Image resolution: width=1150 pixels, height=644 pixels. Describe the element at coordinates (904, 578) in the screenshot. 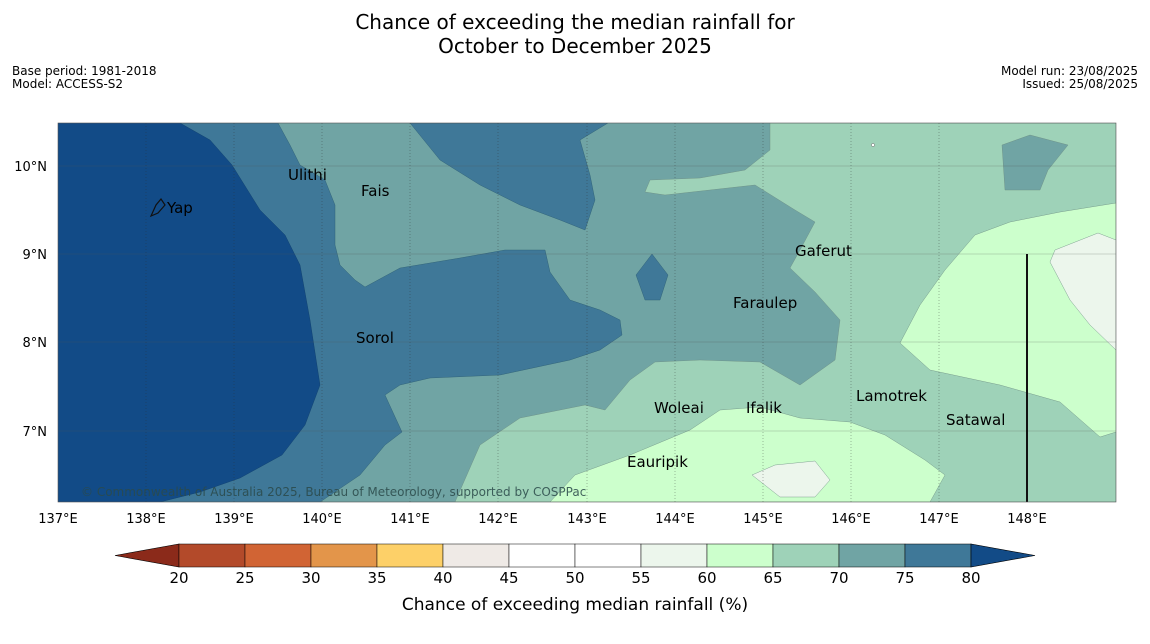

I see `colorbar-tick-label: 75` at that location.